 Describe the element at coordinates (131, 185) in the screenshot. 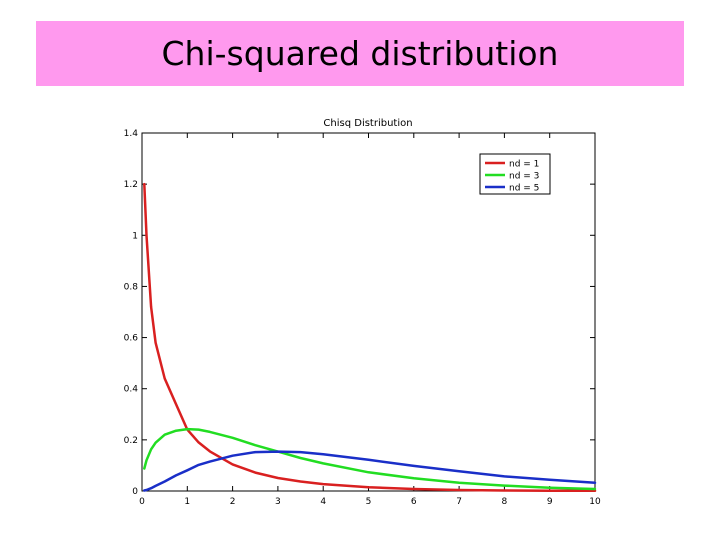

I see `y-tick-label: 1.2` at that location.